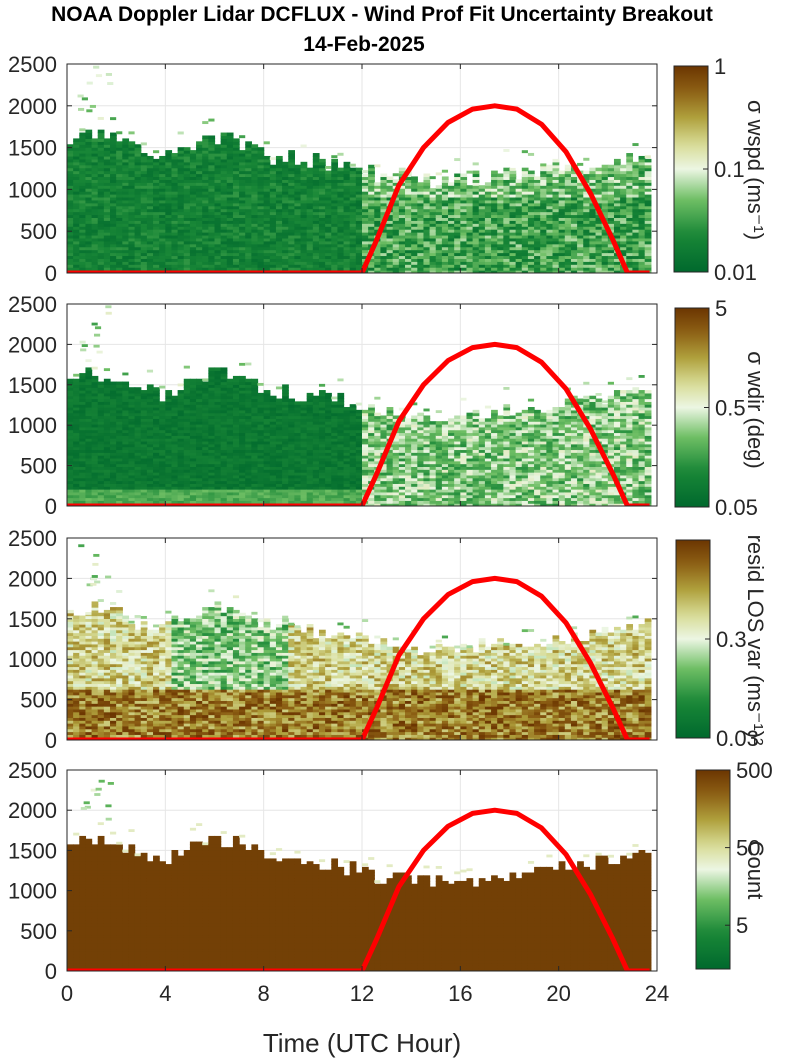 The height and width of the screenshot is (1059, 785). I want to click on x-tick-label: 16, so click(460, 993).